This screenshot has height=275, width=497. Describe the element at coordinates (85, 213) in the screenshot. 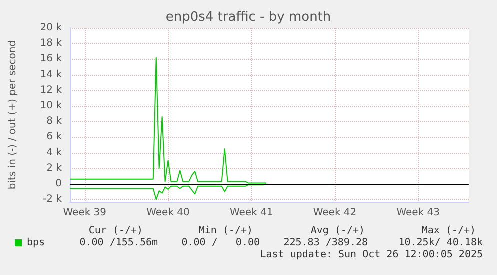

I see `x-tick-label: Week 39` at that location.